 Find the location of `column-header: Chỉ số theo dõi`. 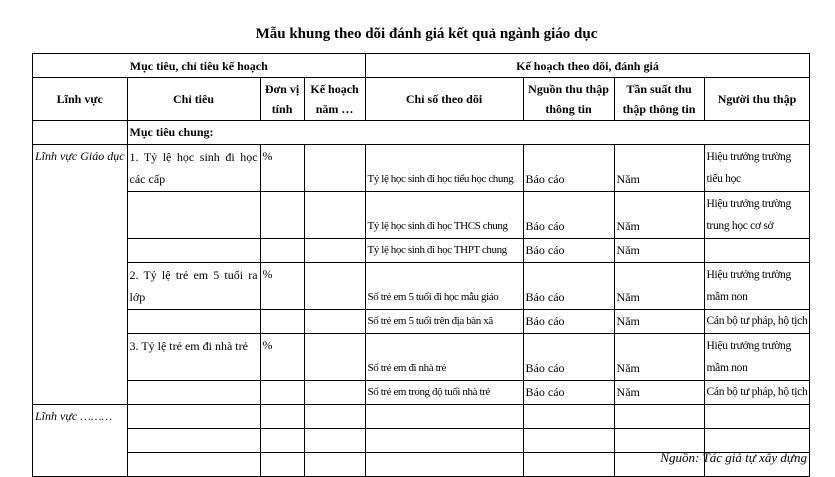

column-header: Chỉ số theo dõi is located at coordinates (444, 99).